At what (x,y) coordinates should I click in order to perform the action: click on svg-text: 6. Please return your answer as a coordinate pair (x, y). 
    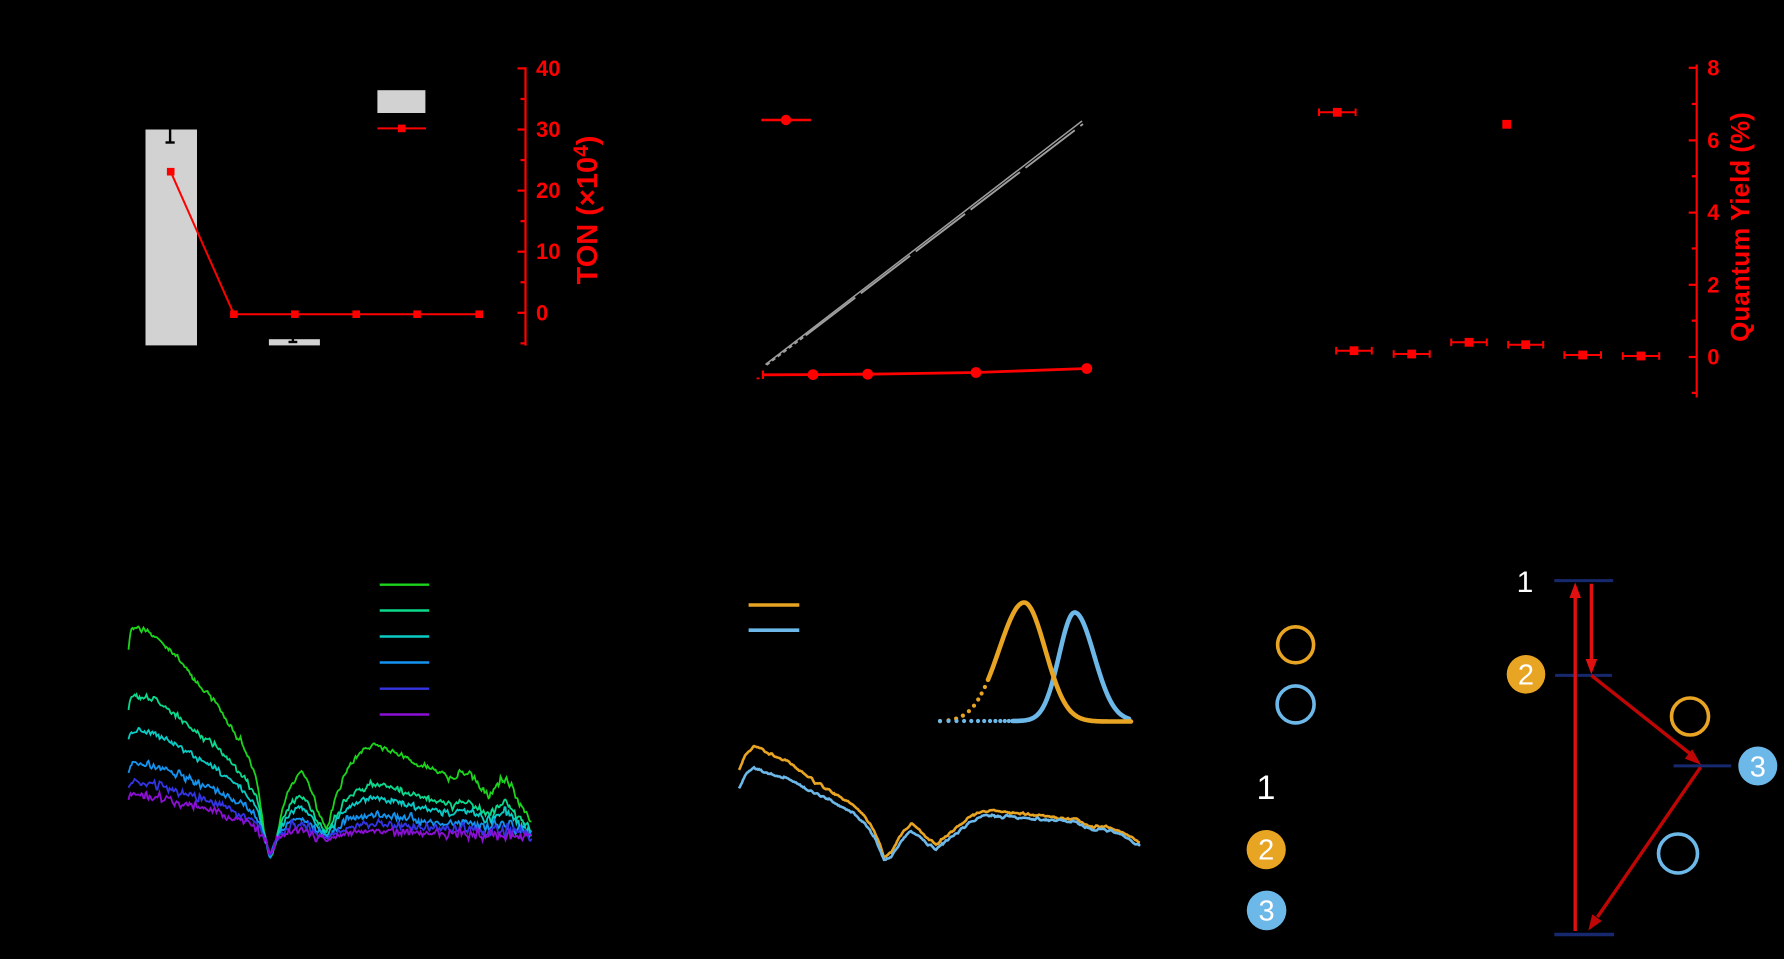
    Looking at the image, I should click on (1713, 140).